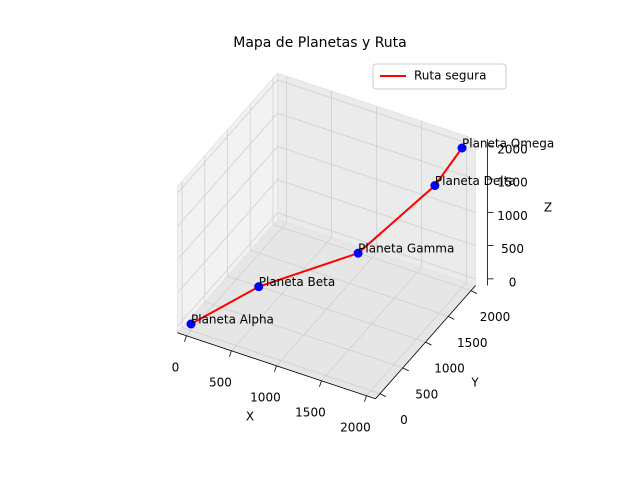 The height and width of the screenshot is (480, 640). Describe the element at coordinates (449, 369) in the screenshot. I see `y-tick-label: 1000` at that location.